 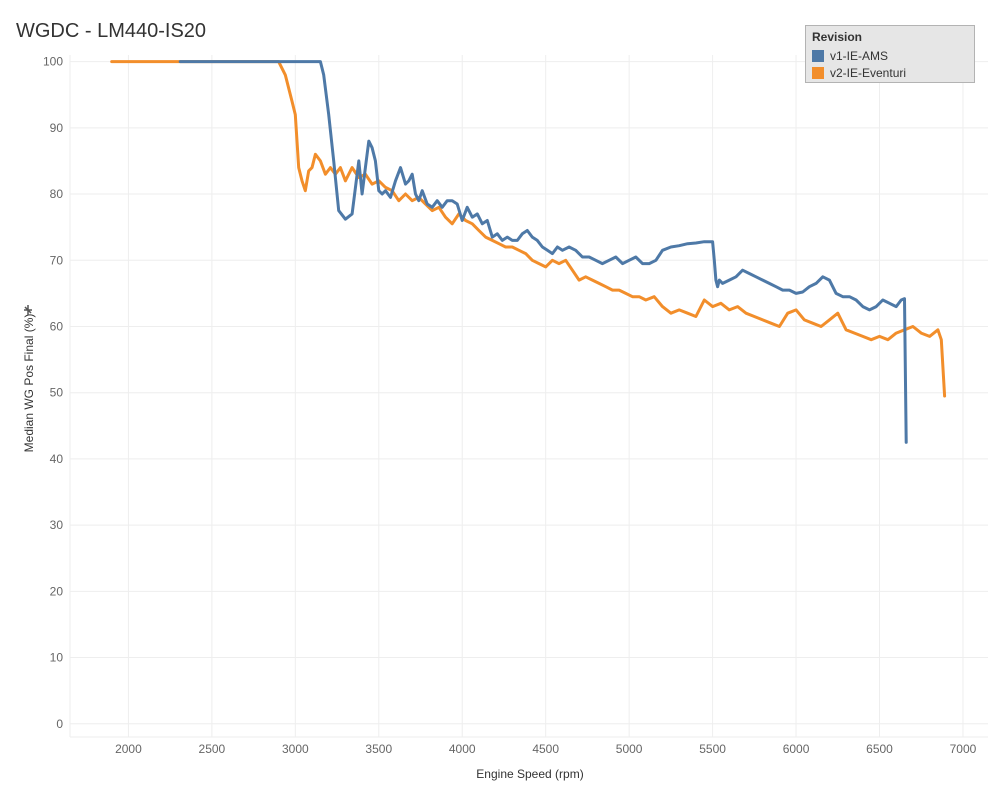 What do you see at coordinates (57, 525) in the screenshot?
I see `y-tick-label: 30` at bounding box center [57, 525].